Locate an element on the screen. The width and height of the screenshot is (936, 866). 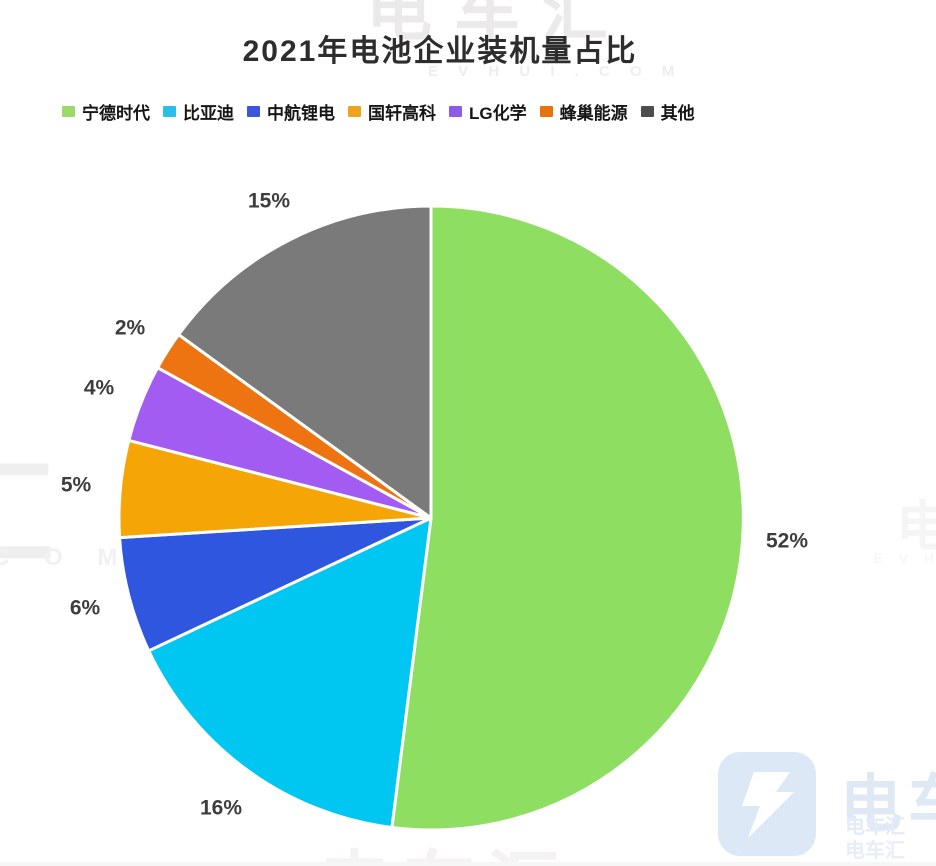
slice-label-5: 2% is located at coordinates (130, 327).